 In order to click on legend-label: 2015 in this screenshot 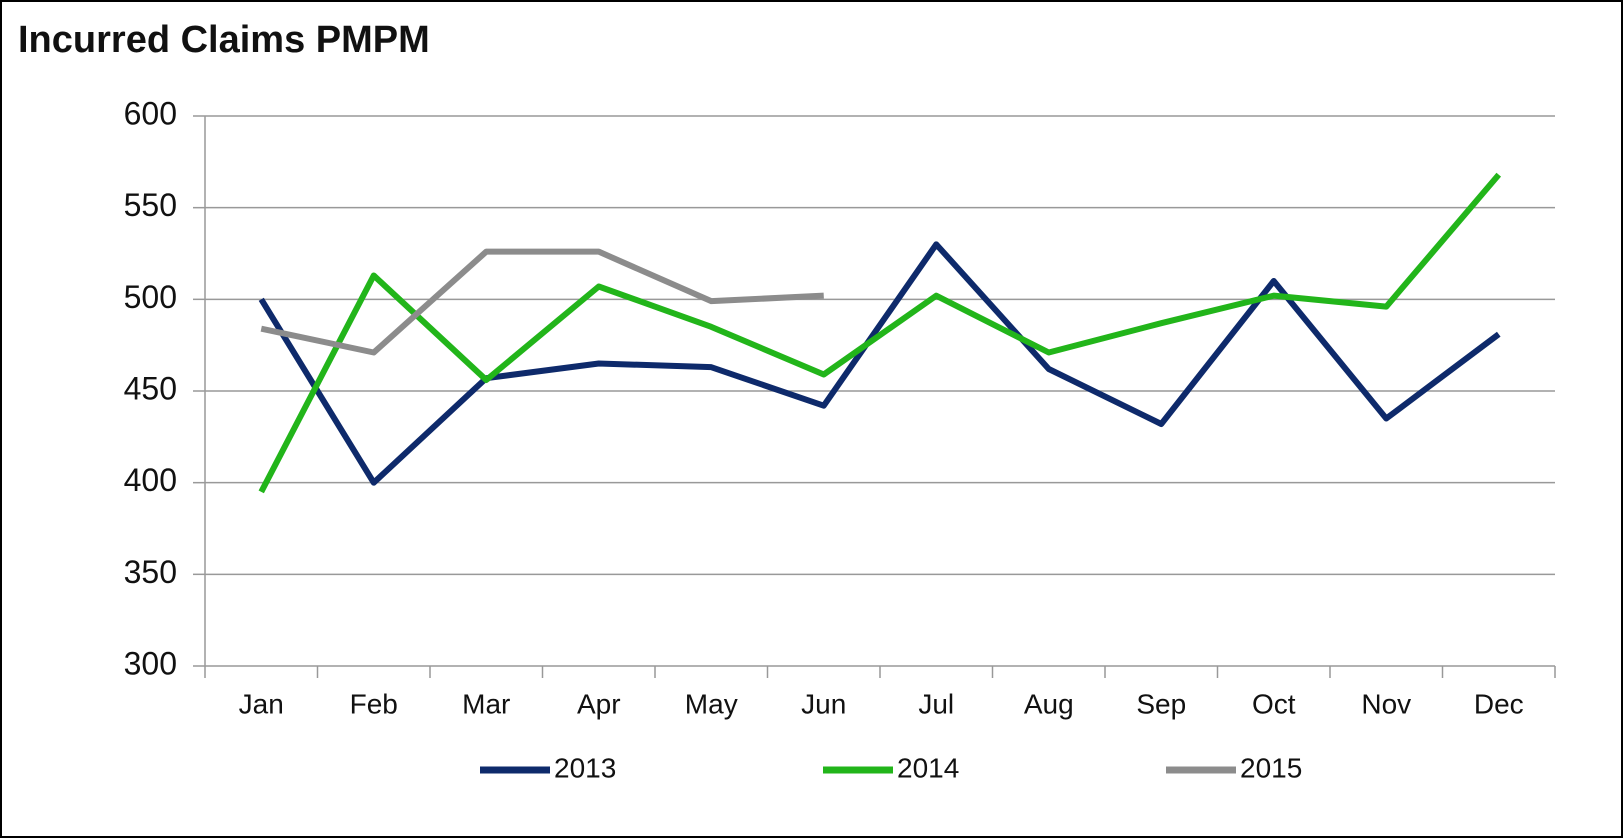, I will do `click(1271, 767)`.